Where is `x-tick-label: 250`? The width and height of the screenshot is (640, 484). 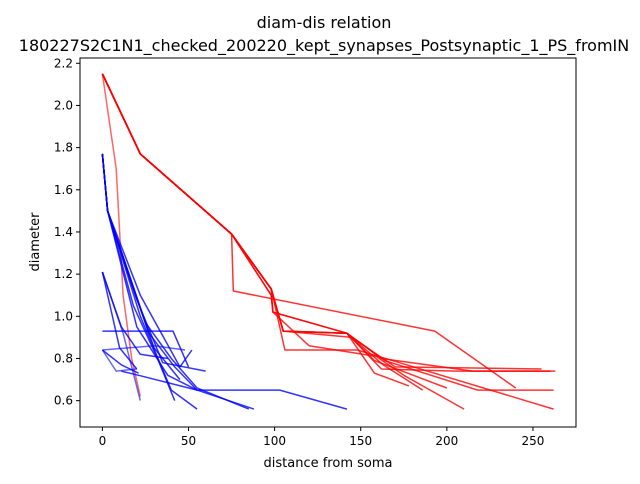
x-tick-label: 250 is located at coordinates (532, 441).